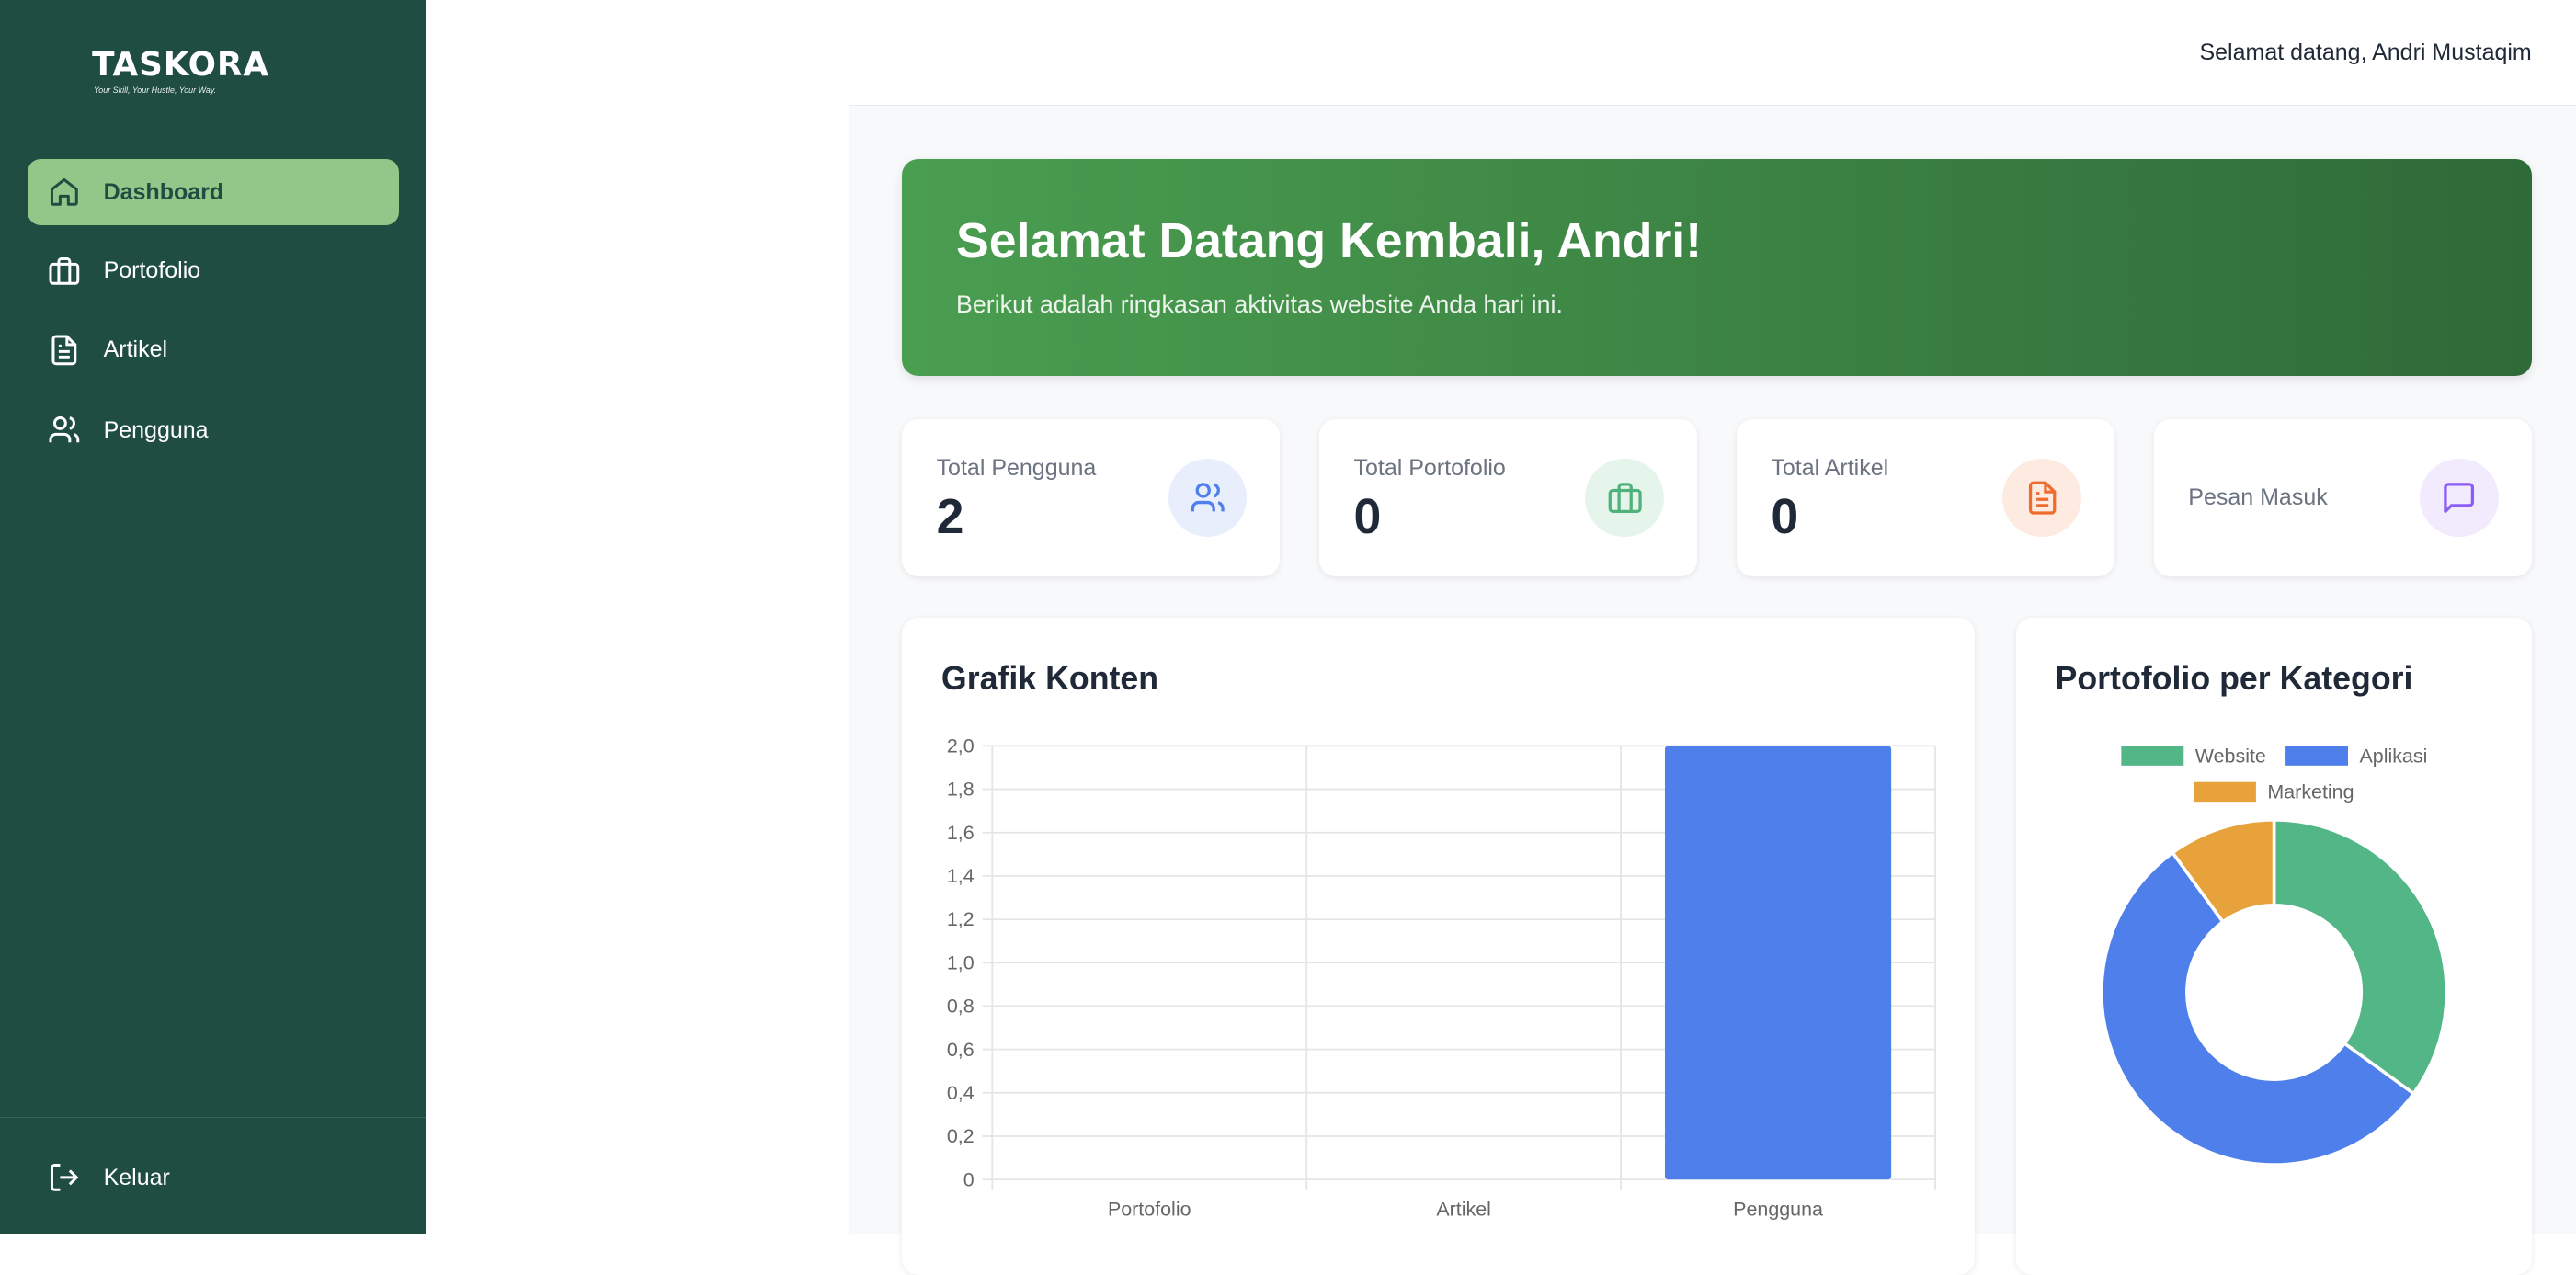  What do you see at coordinates (961, 1093) in the screenshot?
I see `y-tick-label: 0,4` at bounding box center [961, 1093].